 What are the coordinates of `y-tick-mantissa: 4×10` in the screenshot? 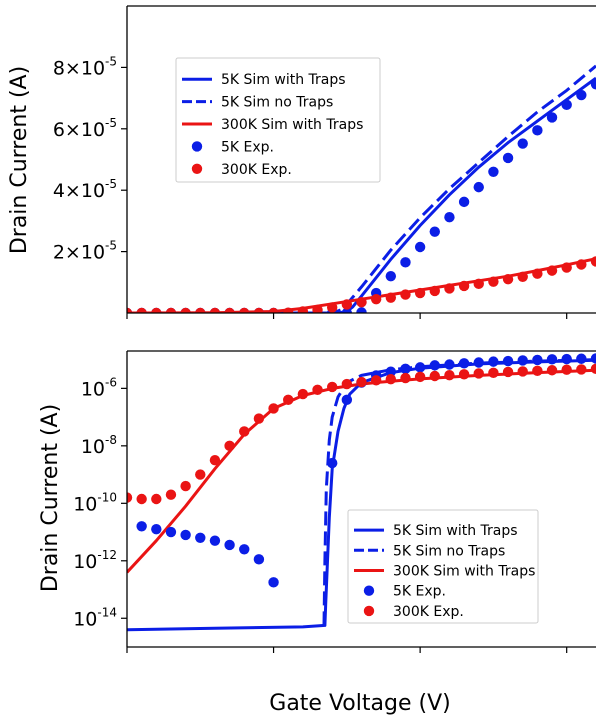 It's located at (79, 191).